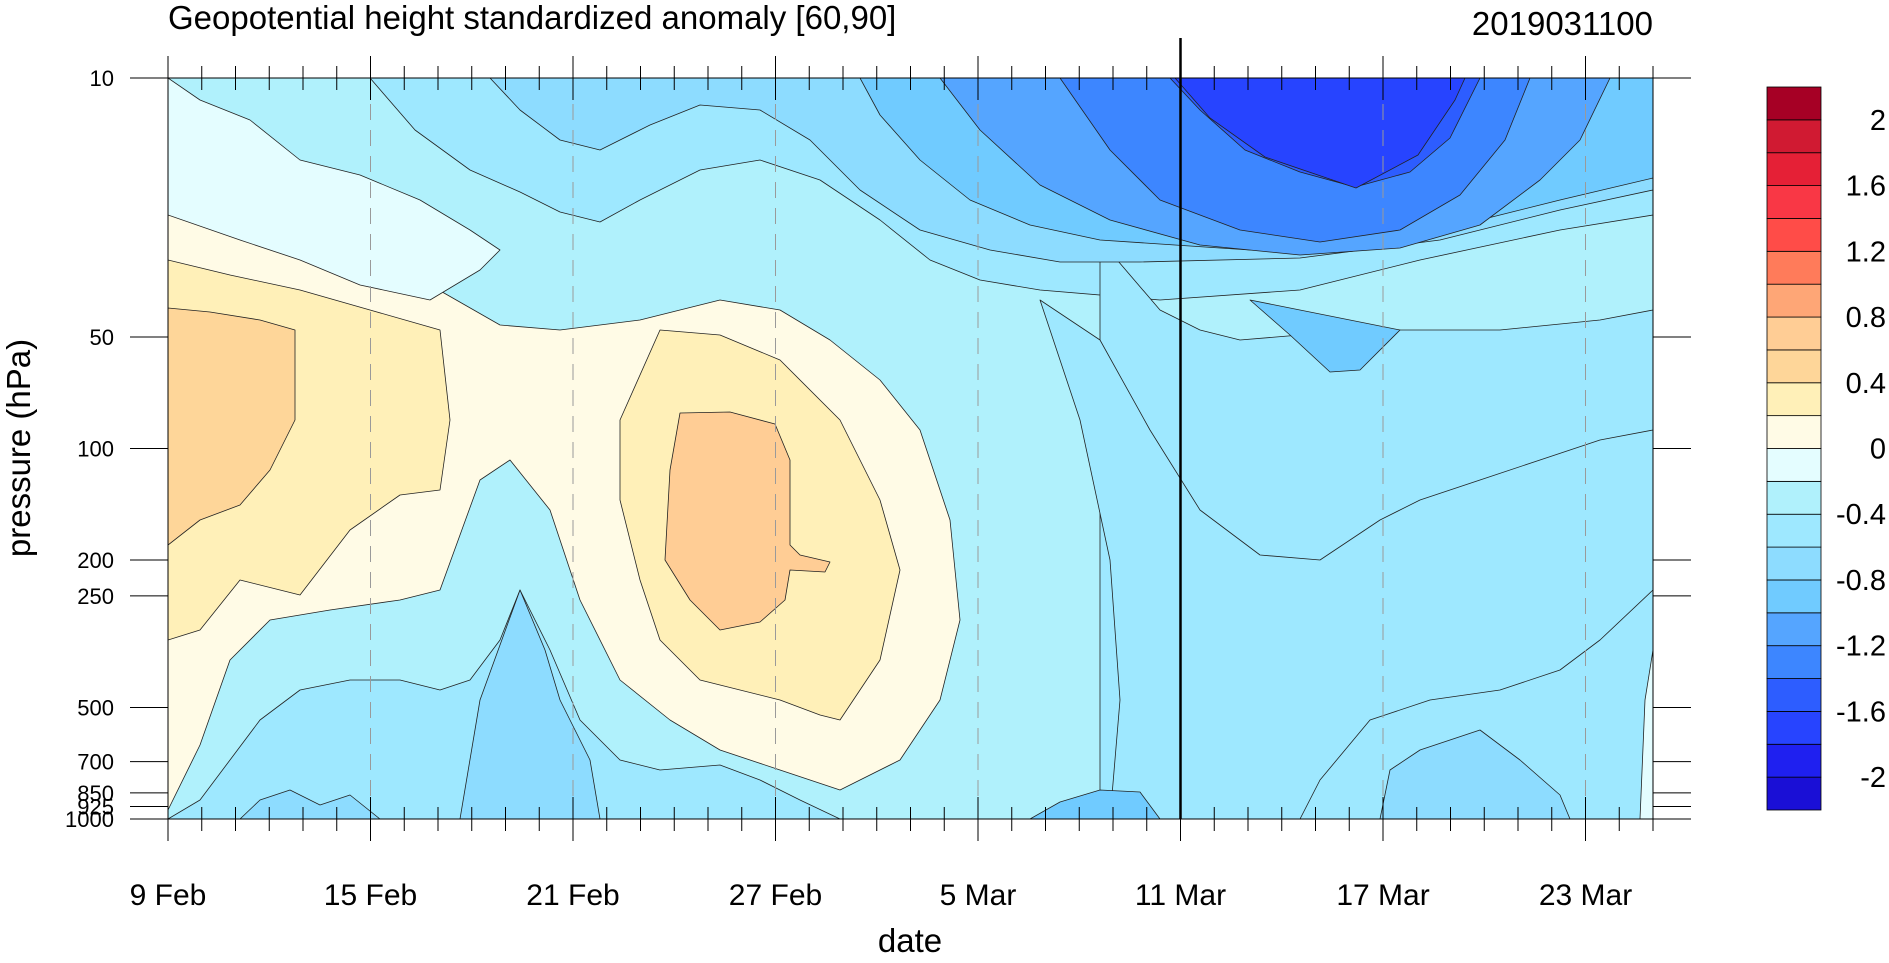  Describe the element at coordinates (775, 895) in the screenshot. I see `x-tick-label: 27 Feb` at that location.